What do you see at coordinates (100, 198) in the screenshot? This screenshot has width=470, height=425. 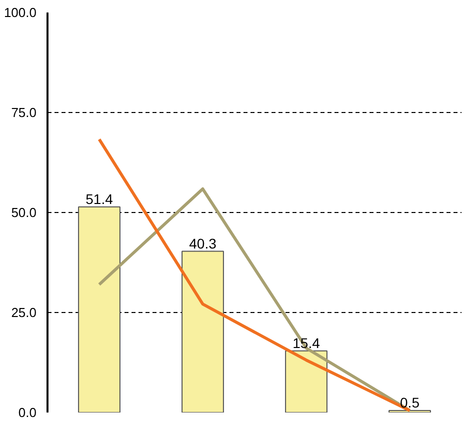 I see `data-label: 51.4` at bounding box center [100, 198].